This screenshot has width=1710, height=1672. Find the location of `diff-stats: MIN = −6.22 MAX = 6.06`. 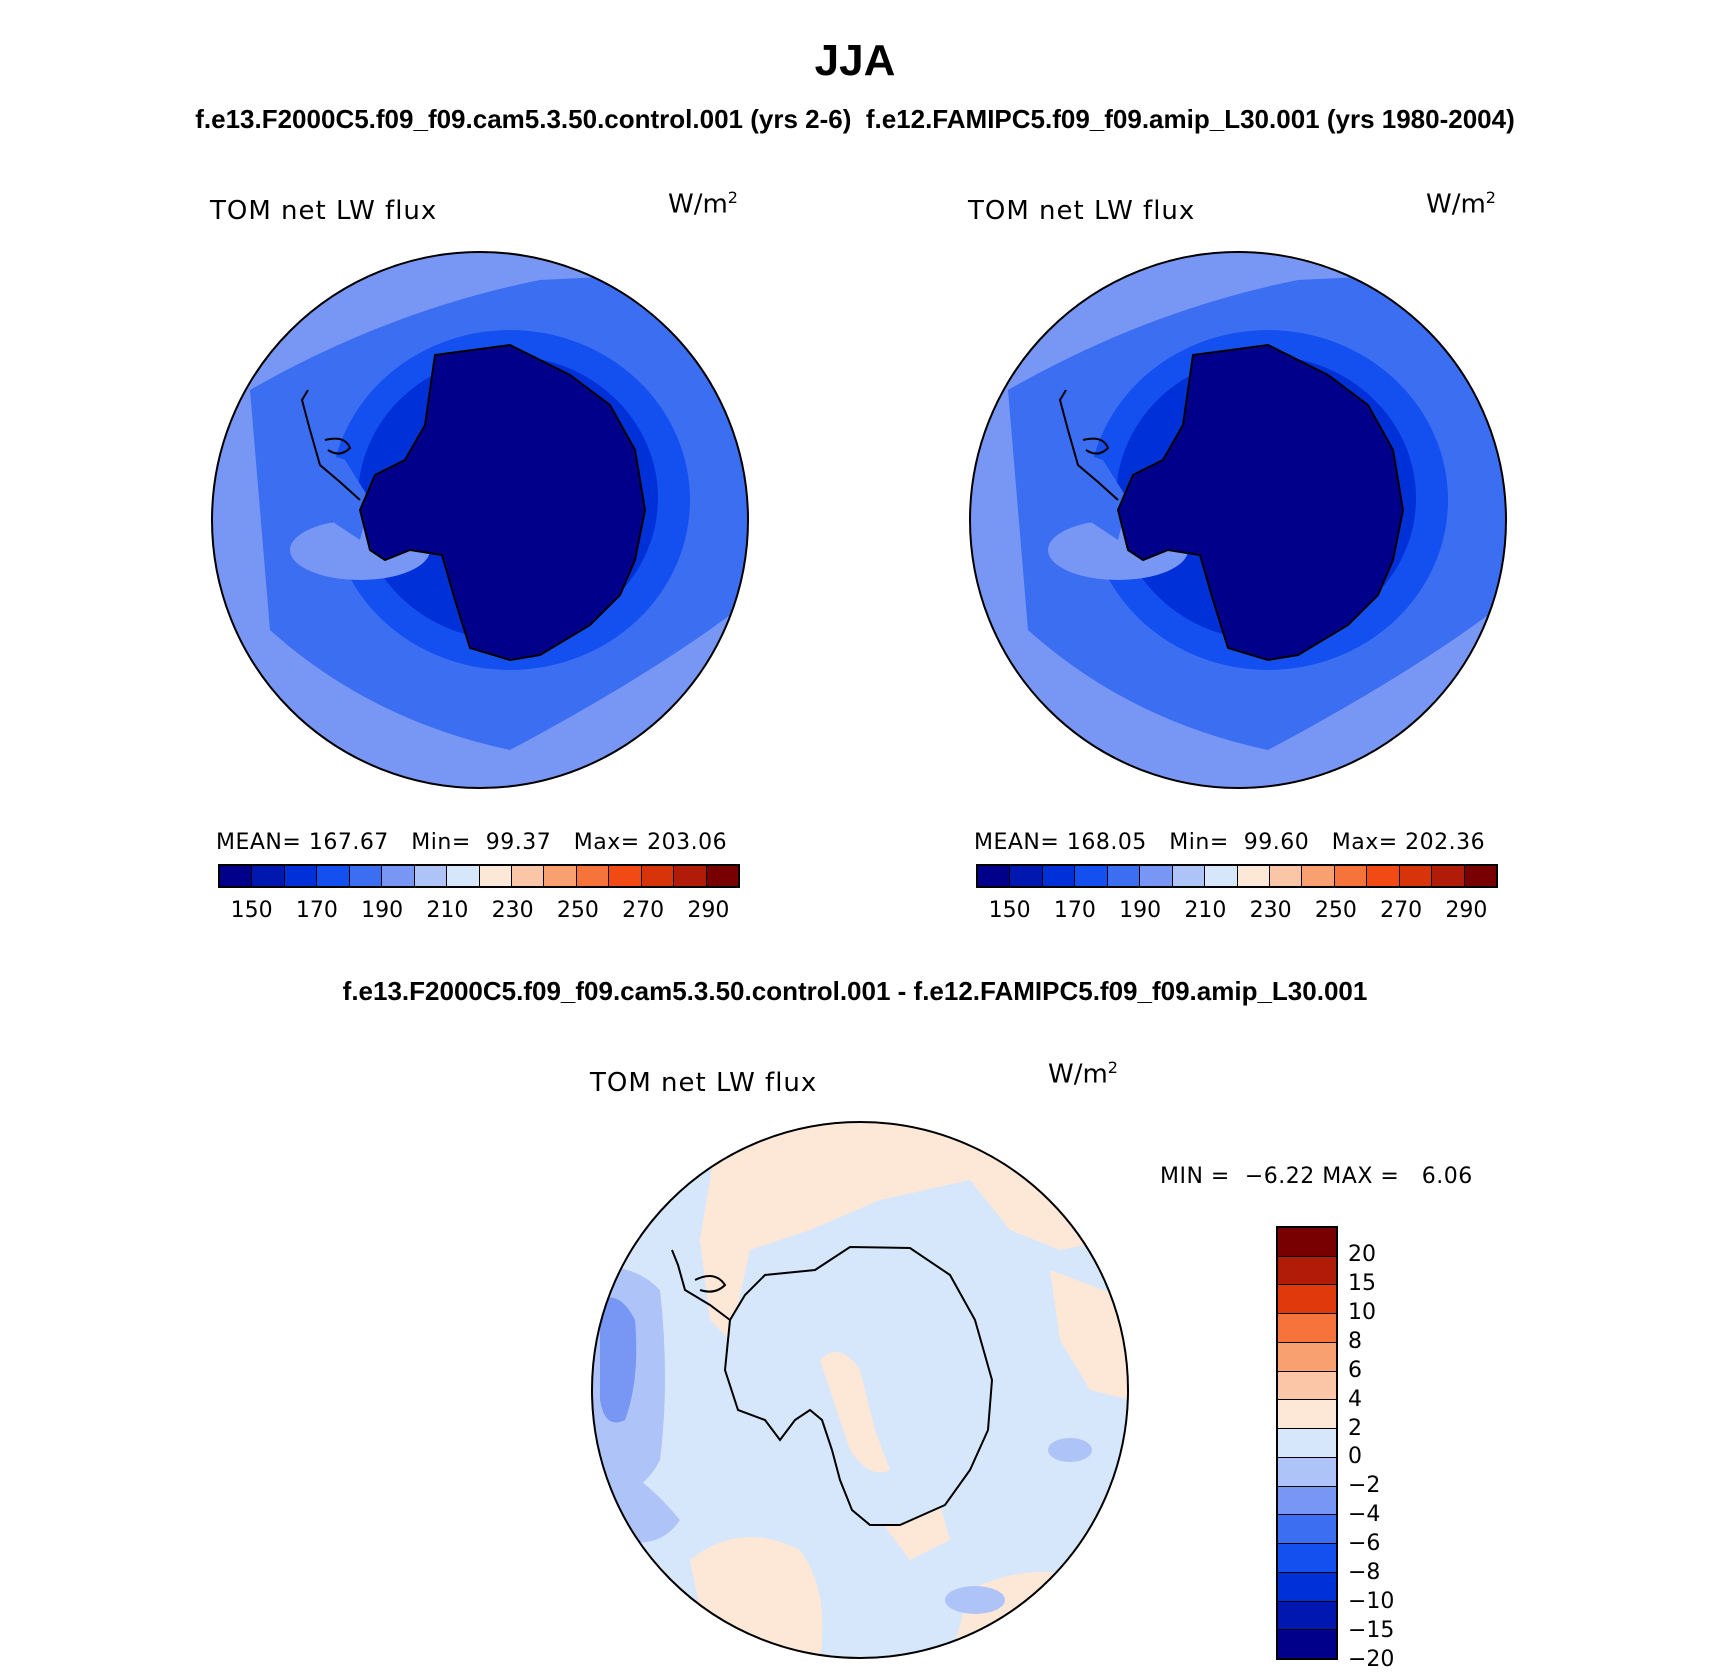

diff-stats: MIN = −6.22 MAX = 6.06 is located at coordinates (1316, 1176).